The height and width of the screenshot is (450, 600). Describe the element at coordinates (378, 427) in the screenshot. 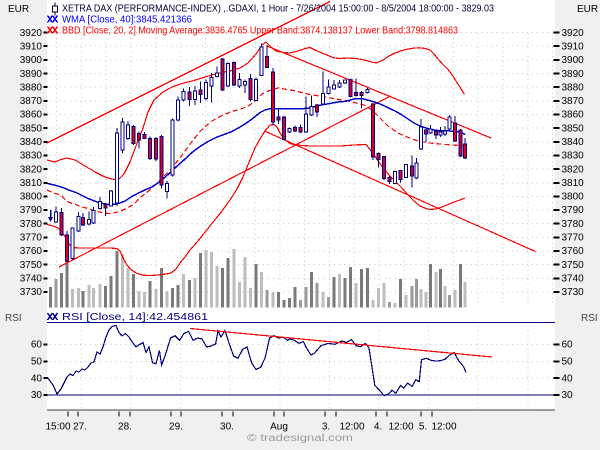

I see `svg-text: 4.` at that location.